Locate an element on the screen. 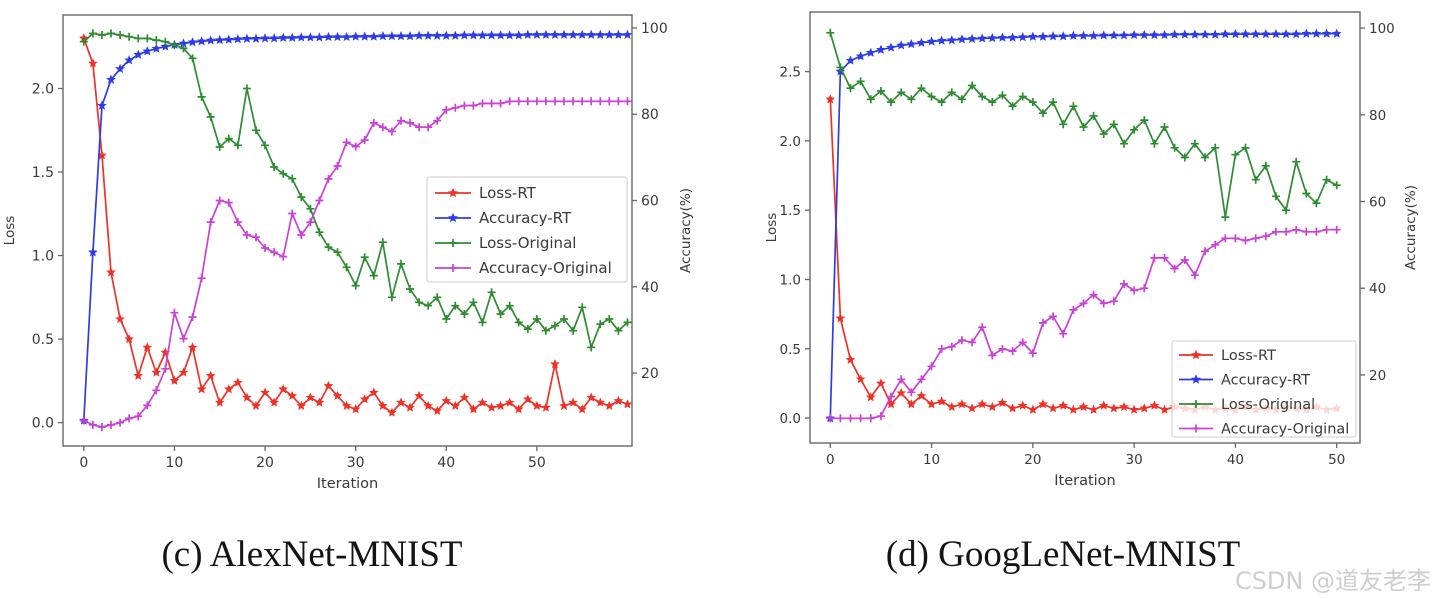 The image size is (1434, 598). caption-googlenet-mnist: (d) GoogLeNet-MNIST is located at coordinates (1063, 554).